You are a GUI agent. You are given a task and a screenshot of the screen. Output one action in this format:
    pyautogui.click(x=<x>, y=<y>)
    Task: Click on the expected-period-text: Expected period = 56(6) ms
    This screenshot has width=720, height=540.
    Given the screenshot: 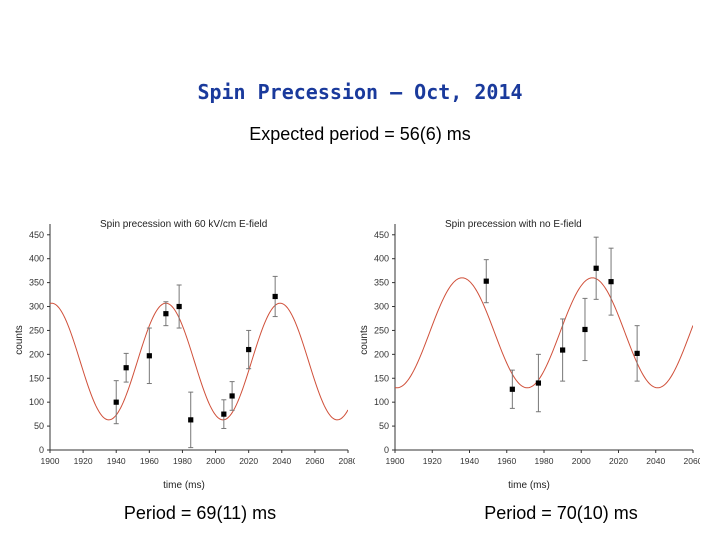 What is the action you would take?
    pyautogui.click(x=360, y=134)
    